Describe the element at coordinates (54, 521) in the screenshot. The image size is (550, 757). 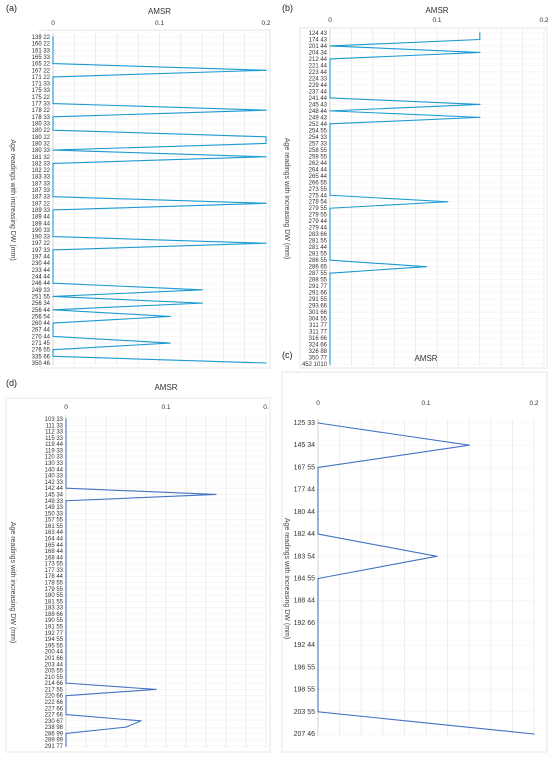
I see `panel-d-category-label: 157 55` at that location.